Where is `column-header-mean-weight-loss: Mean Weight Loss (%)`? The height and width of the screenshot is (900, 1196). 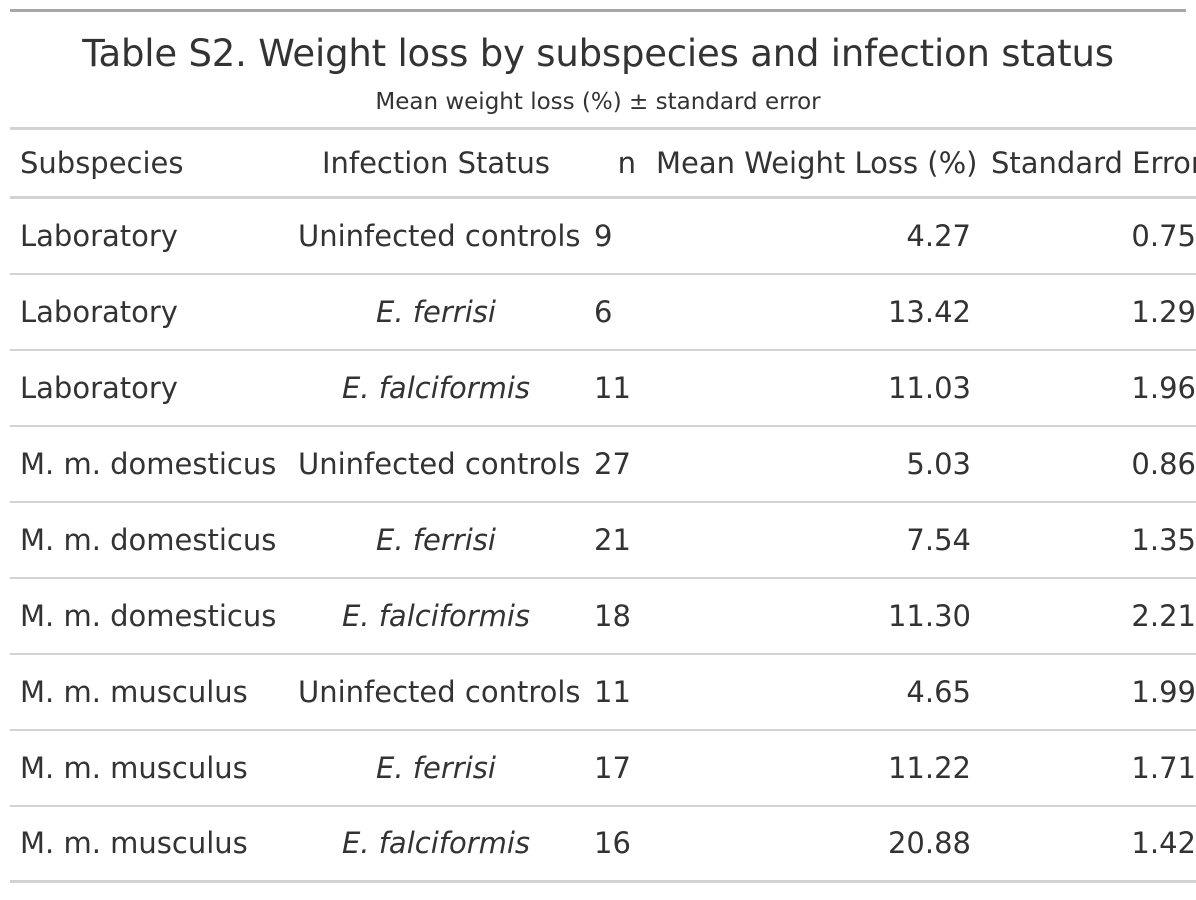
column-header-mean-weight-loss: Mean Weight Loss (%) is located at coordinates (813, 163).